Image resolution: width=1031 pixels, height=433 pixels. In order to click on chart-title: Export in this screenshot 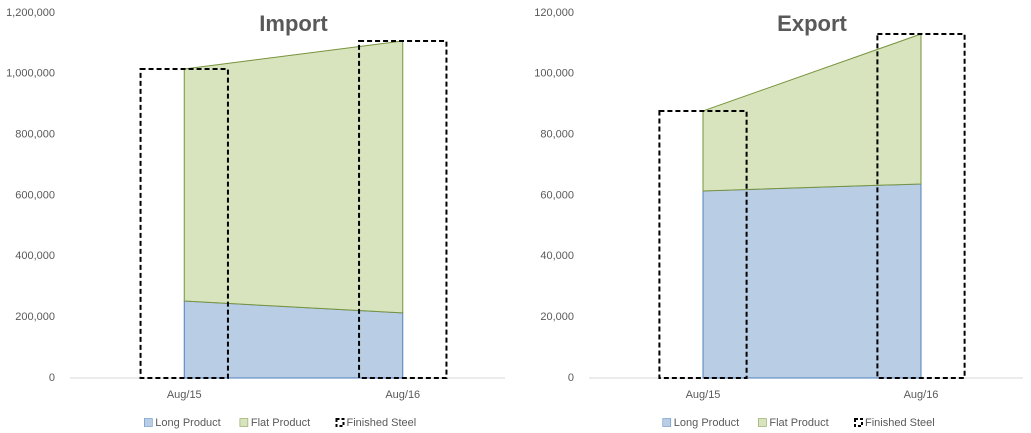, I will do `click(812, 23)`.